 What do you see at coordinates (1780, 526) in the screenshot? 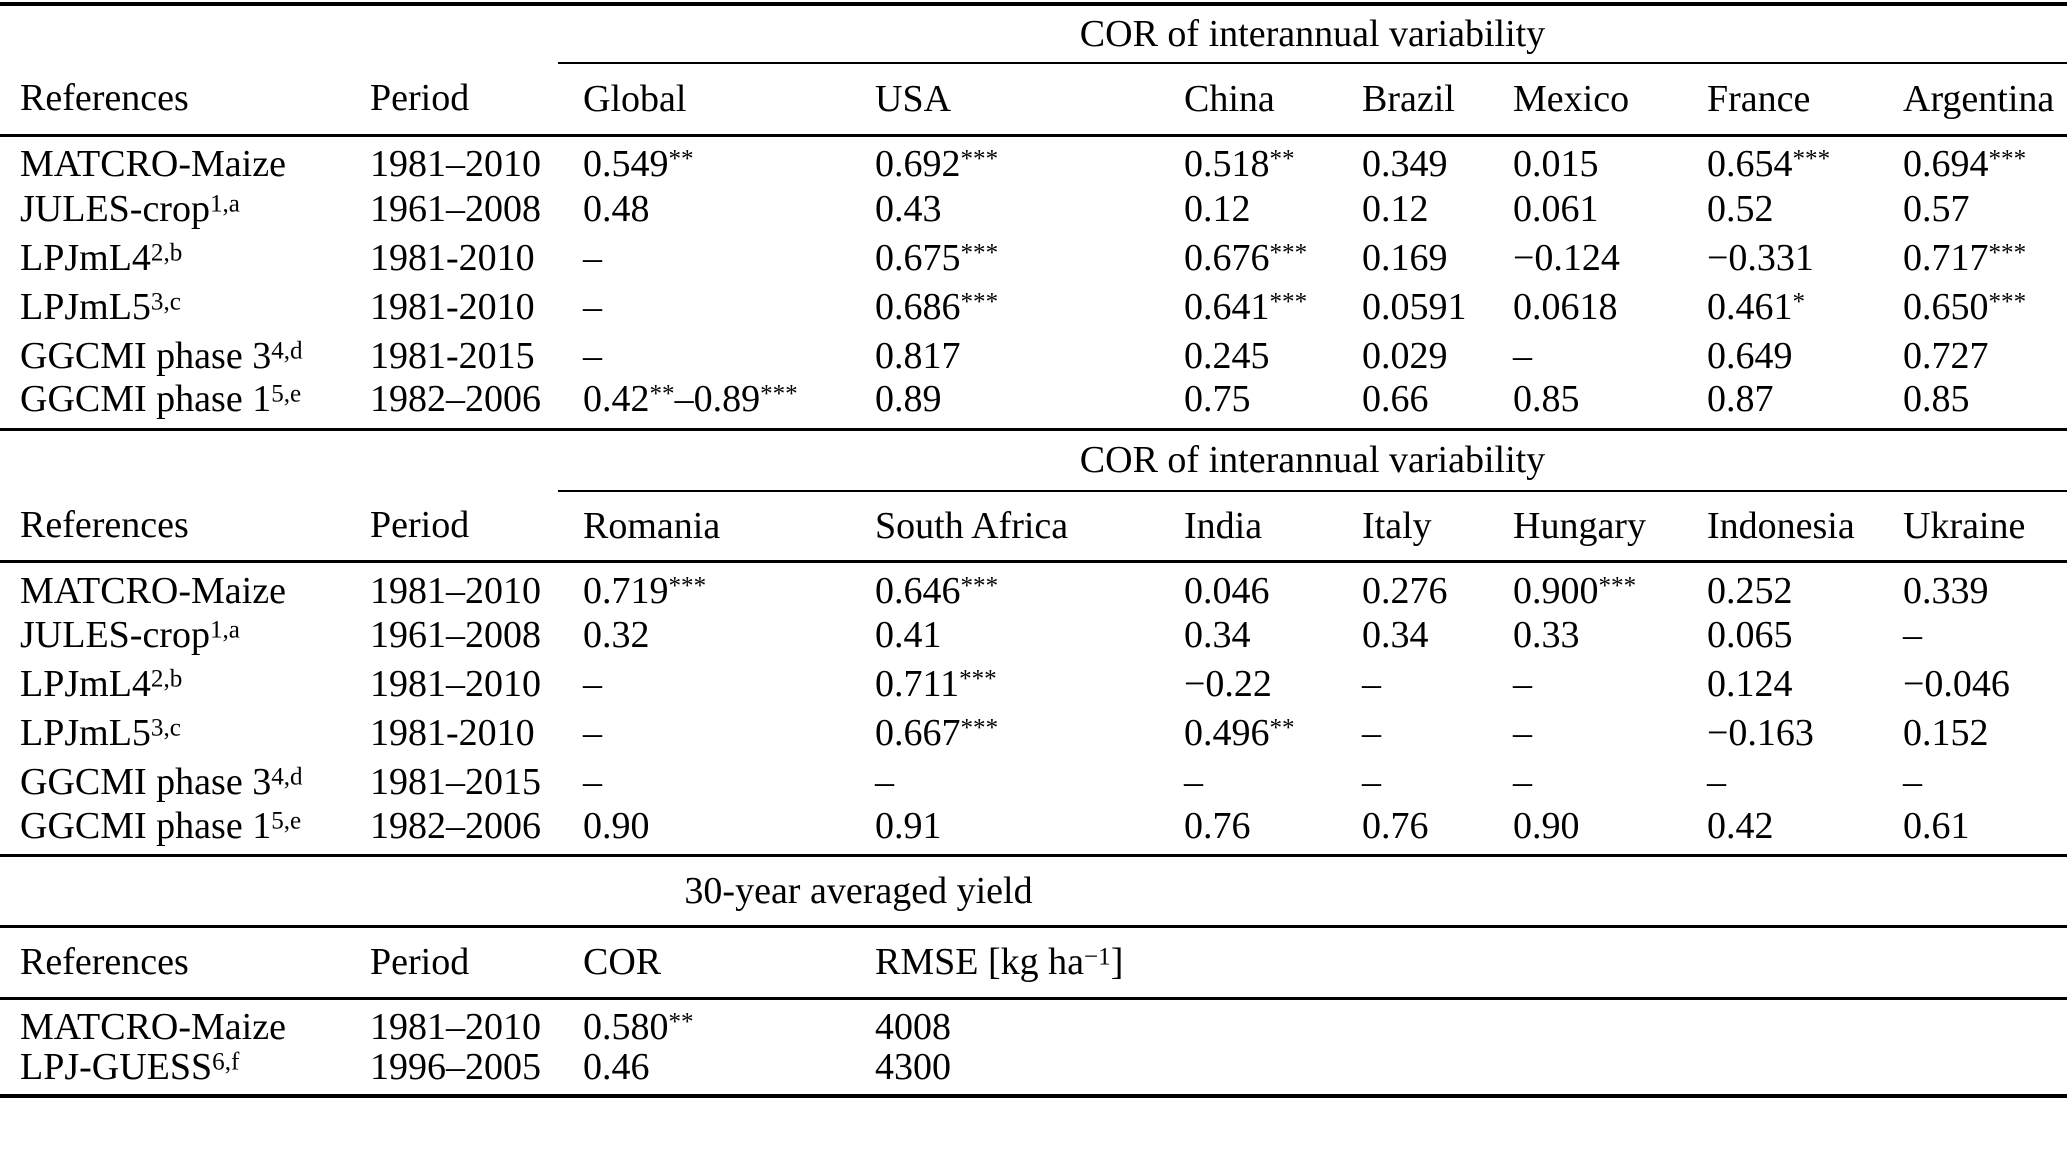
I see `column-header: Indonesia` at bounding box center [1780, 526].